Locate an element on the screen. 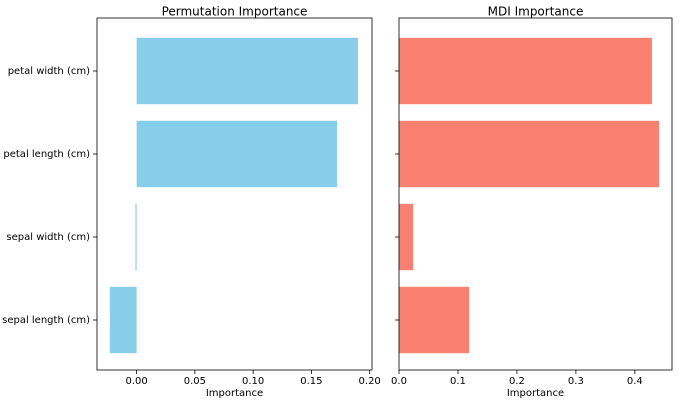  x-tick-label: 0.1 is located at coordinates (458, 381).